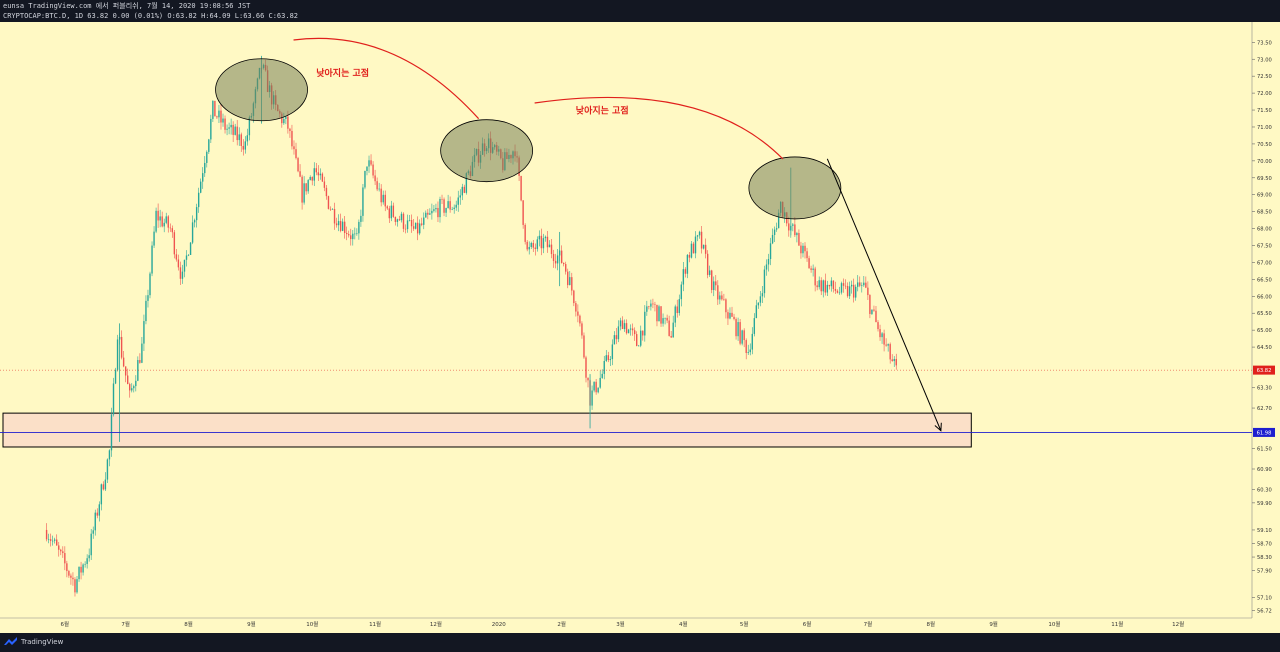 The width and height of the screenshot is (1280, 652). I want to click on y-tick-label: 69.50, so click(1264, 179).